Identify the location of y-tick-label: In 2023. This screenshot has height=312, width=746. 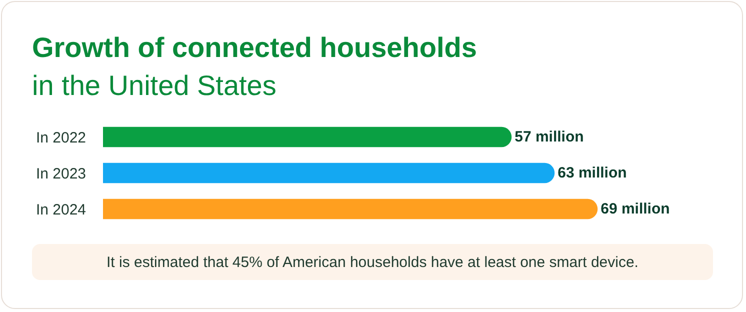
(61, 173).